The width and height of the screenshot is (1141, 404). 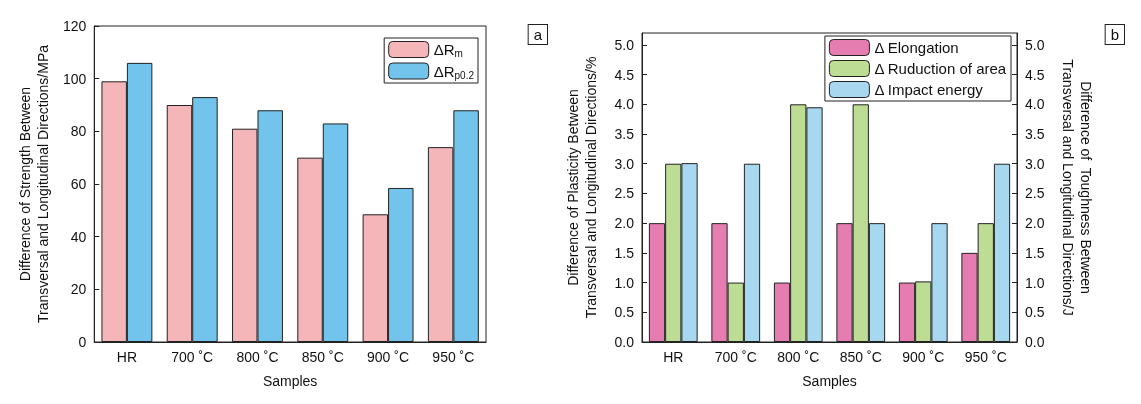 What do you see at coordinates (1035, 342) in the screenshot?
I see `y2-tick-label: 0.0` at bounding box center [1035, 342].